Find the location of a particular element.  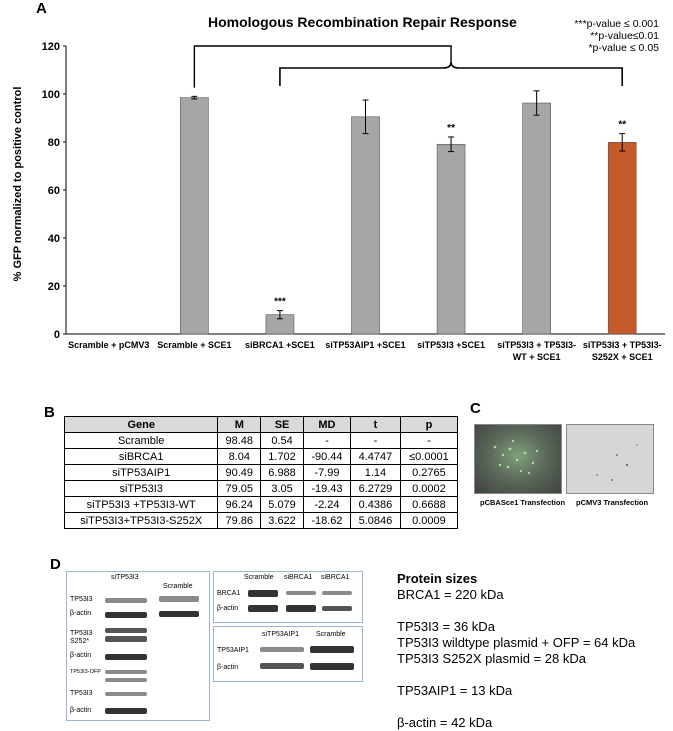

x-tick-label: siTP53I3 + TP53I3- is located at coordinates (622, 345).